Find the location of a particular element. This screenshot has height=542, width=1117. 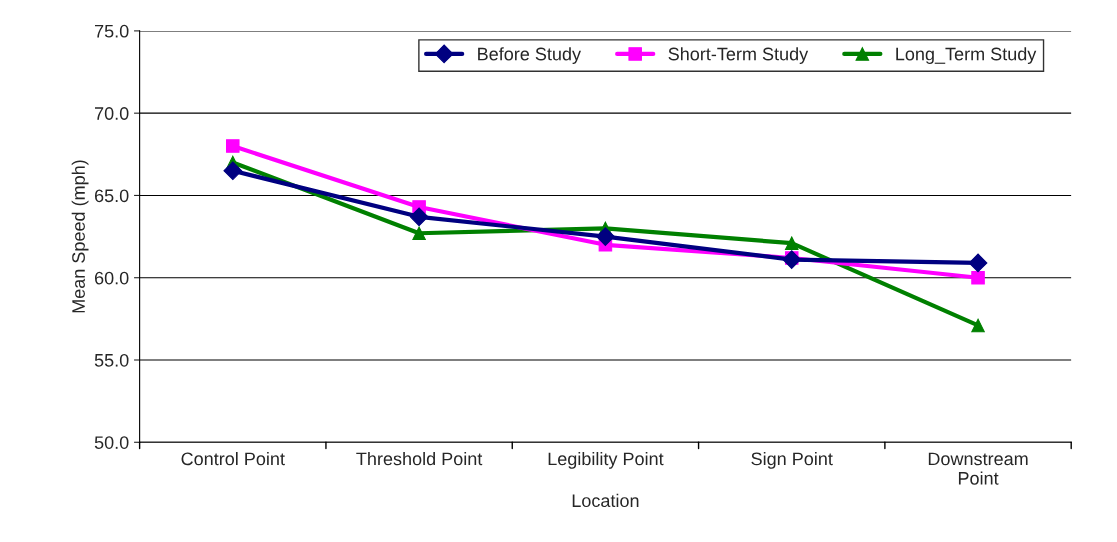

y-tick-label: 65.0 is located at coordinates (111, 196).